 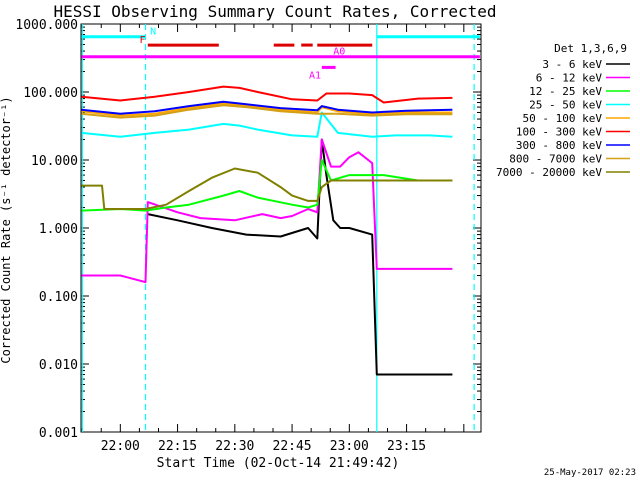 What do you see at coordinates (46, 25) in the screenshot?
I see `y-tick-label: 1000.000` at bounding box center [46, 25].